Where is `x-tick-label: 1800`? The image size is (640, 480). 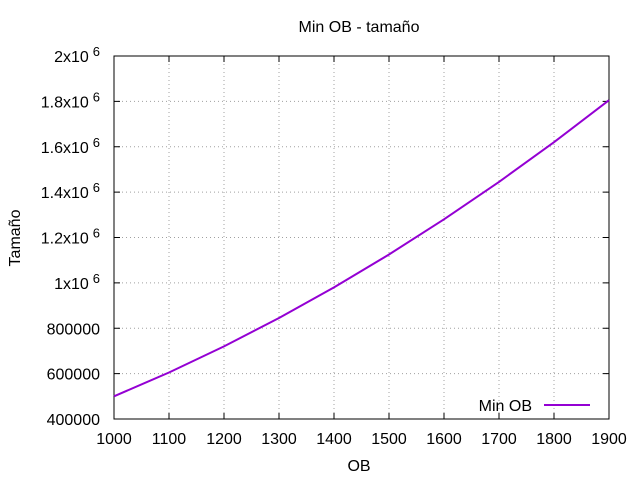 x-tick-label: 1800 is located at coordinates (554, 439).